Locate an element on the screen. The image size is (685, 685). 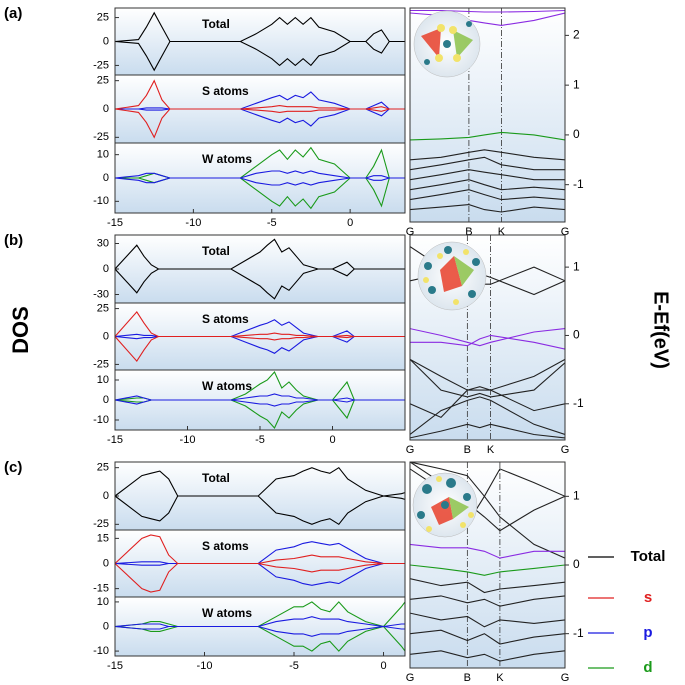
legend-label: Total is located at coordinates (648, 556).